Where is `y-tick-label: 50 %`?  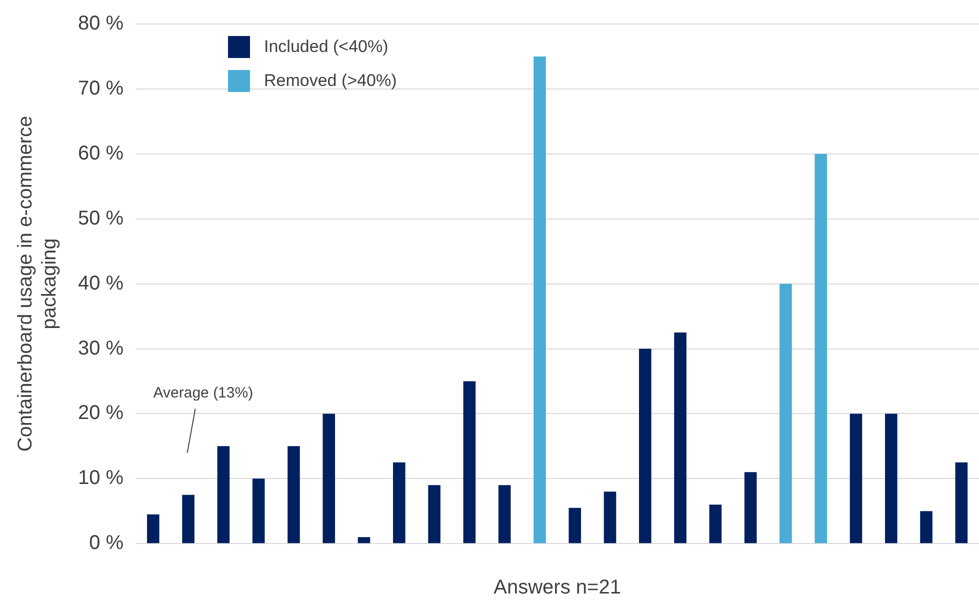 y-tick-label: 50 % is located at coordinates (101, 218).